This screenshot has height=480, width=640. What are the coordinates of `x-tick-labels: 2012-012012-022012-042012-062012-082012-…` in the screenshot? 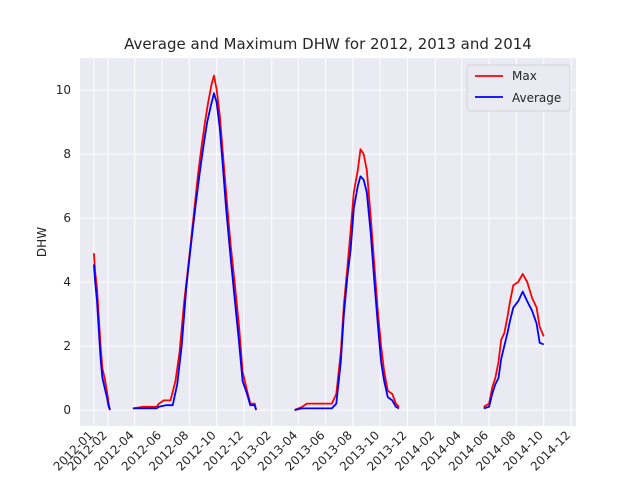 It's located at (312, 450).